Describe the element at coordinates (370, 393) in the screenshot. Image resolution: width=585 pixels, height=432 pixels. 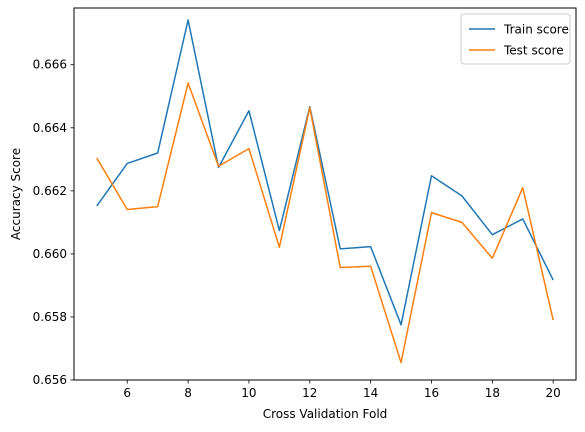
I see `x-tick-label: 14` at that location.